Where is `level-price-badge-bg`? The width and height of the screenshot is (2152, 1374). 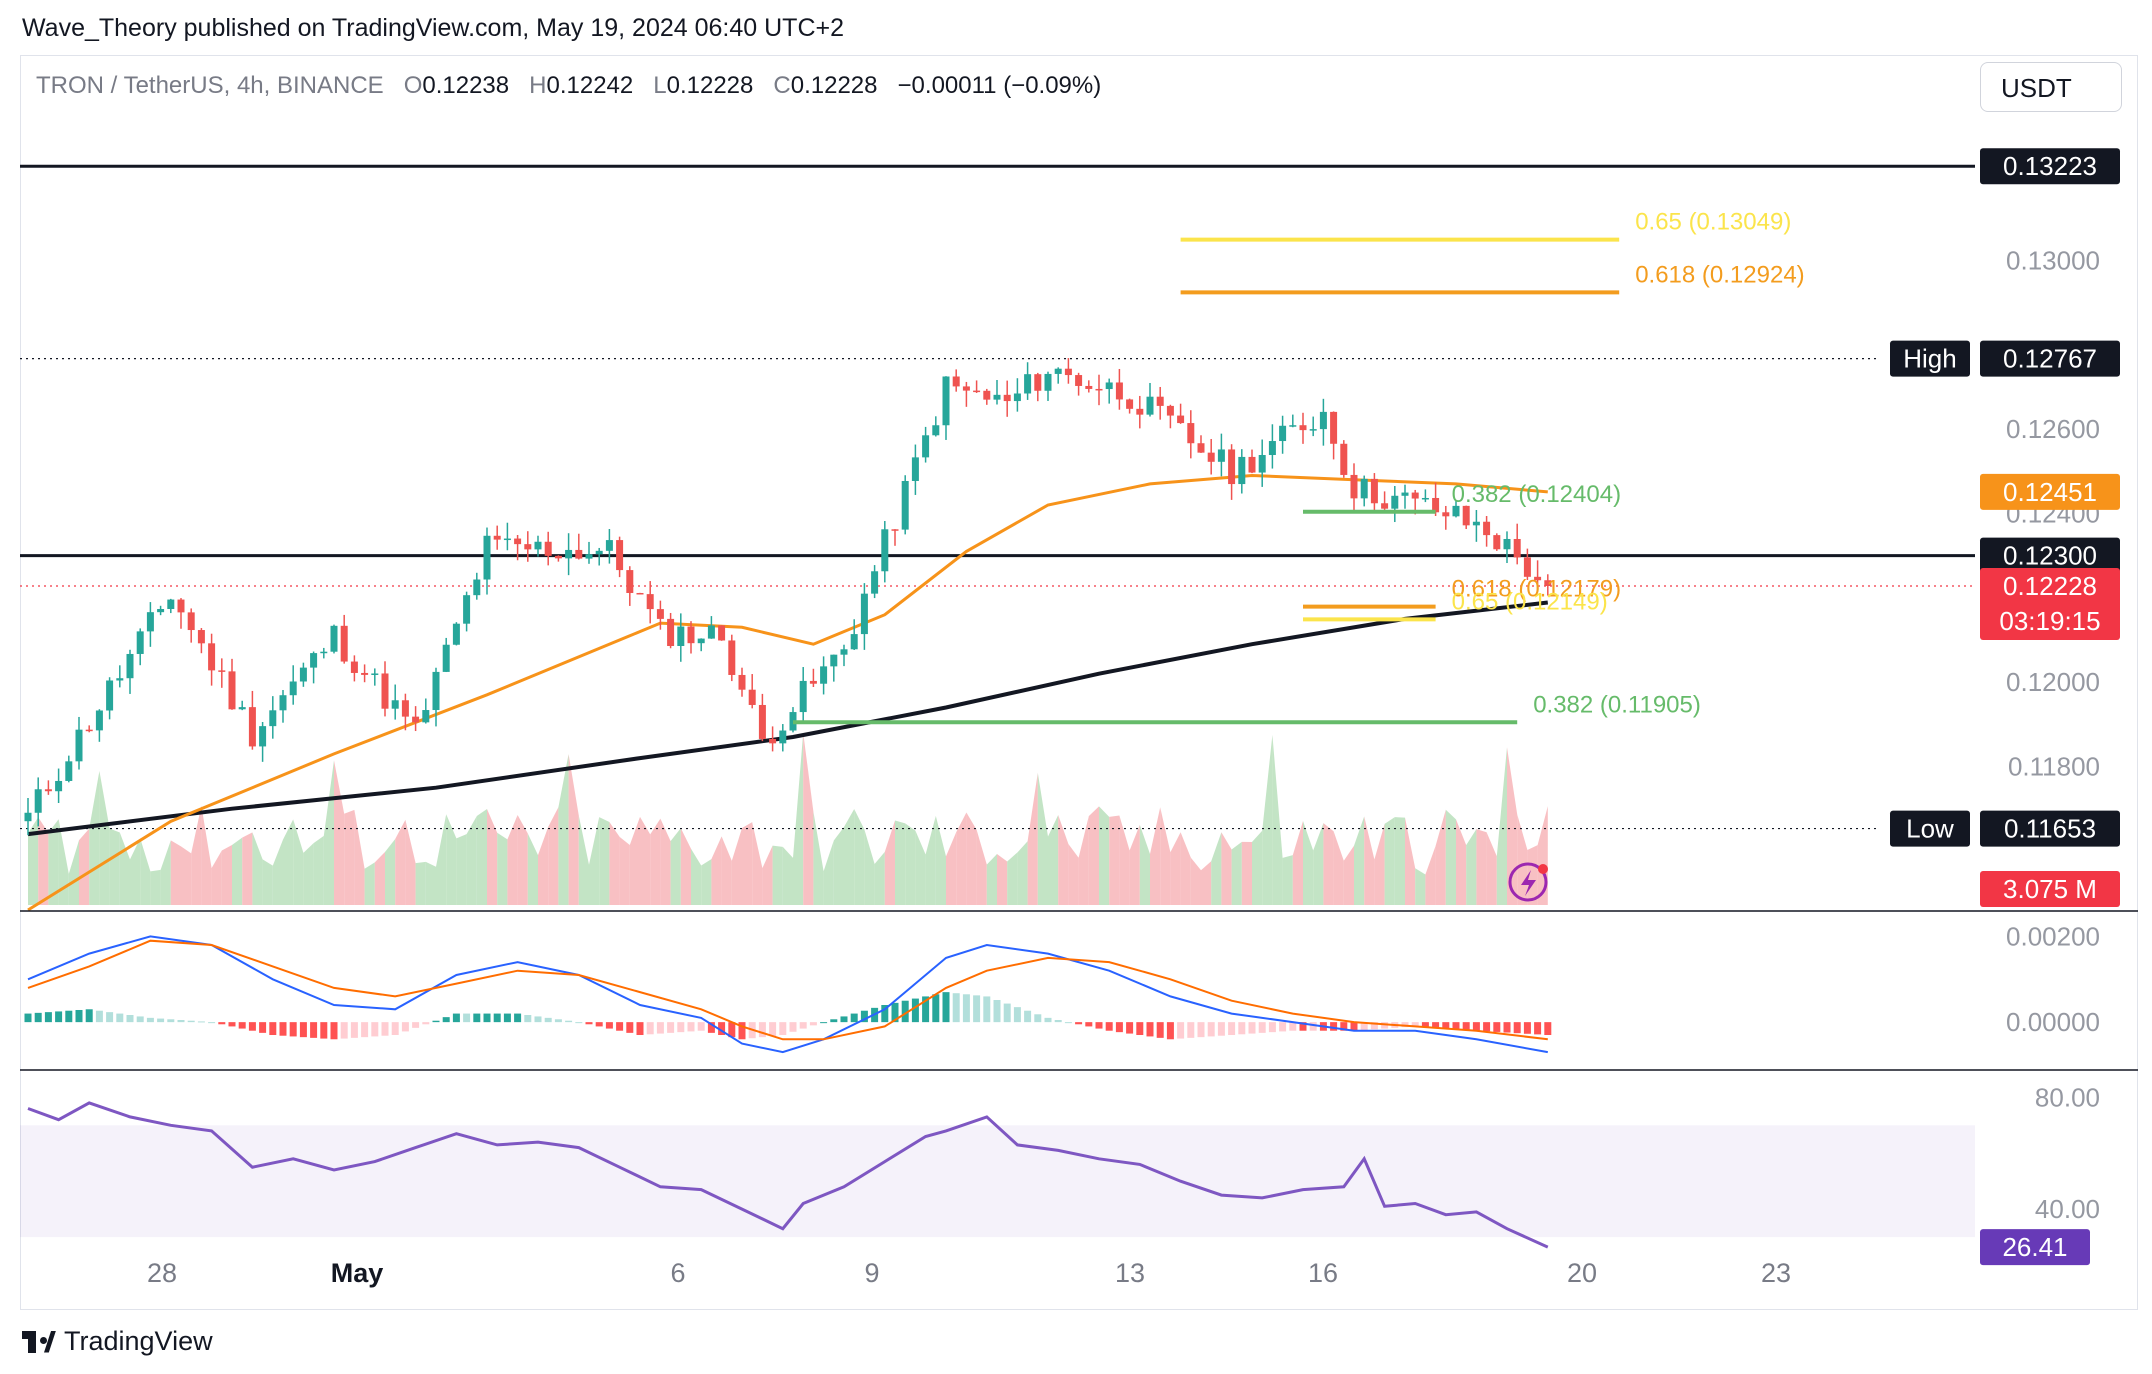
level-price-badge-bg is located at coordinates (2050, 555).